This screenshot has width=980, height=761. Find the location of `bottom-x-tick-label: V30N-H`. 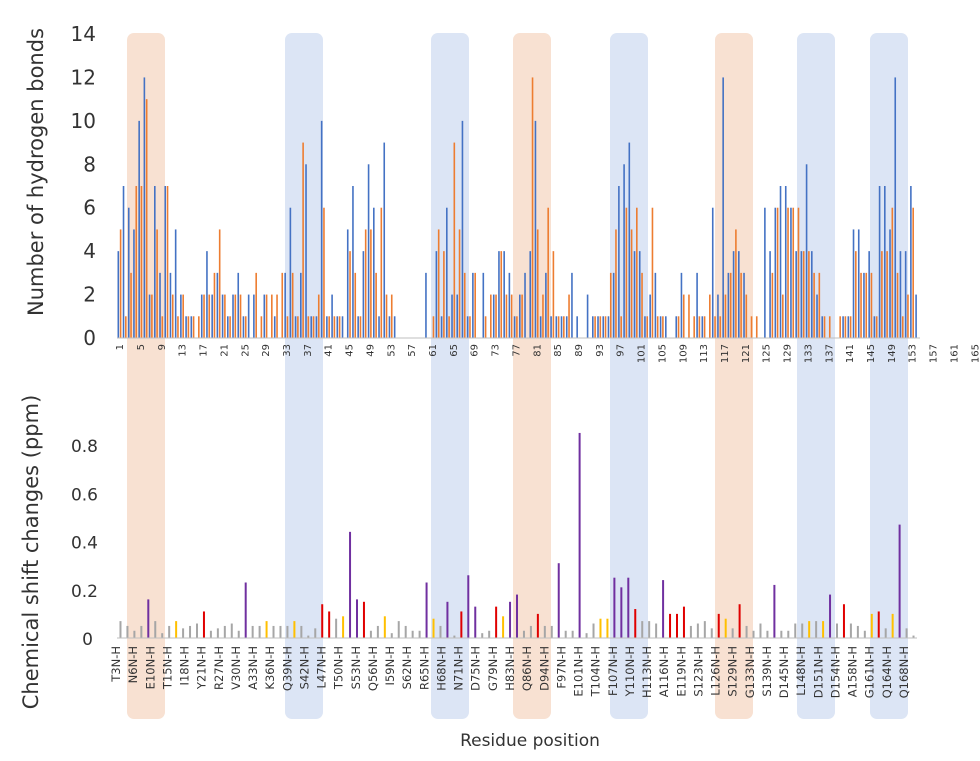

bottom-x-tick-label: V30N-H is located at coordinates (236, 668).